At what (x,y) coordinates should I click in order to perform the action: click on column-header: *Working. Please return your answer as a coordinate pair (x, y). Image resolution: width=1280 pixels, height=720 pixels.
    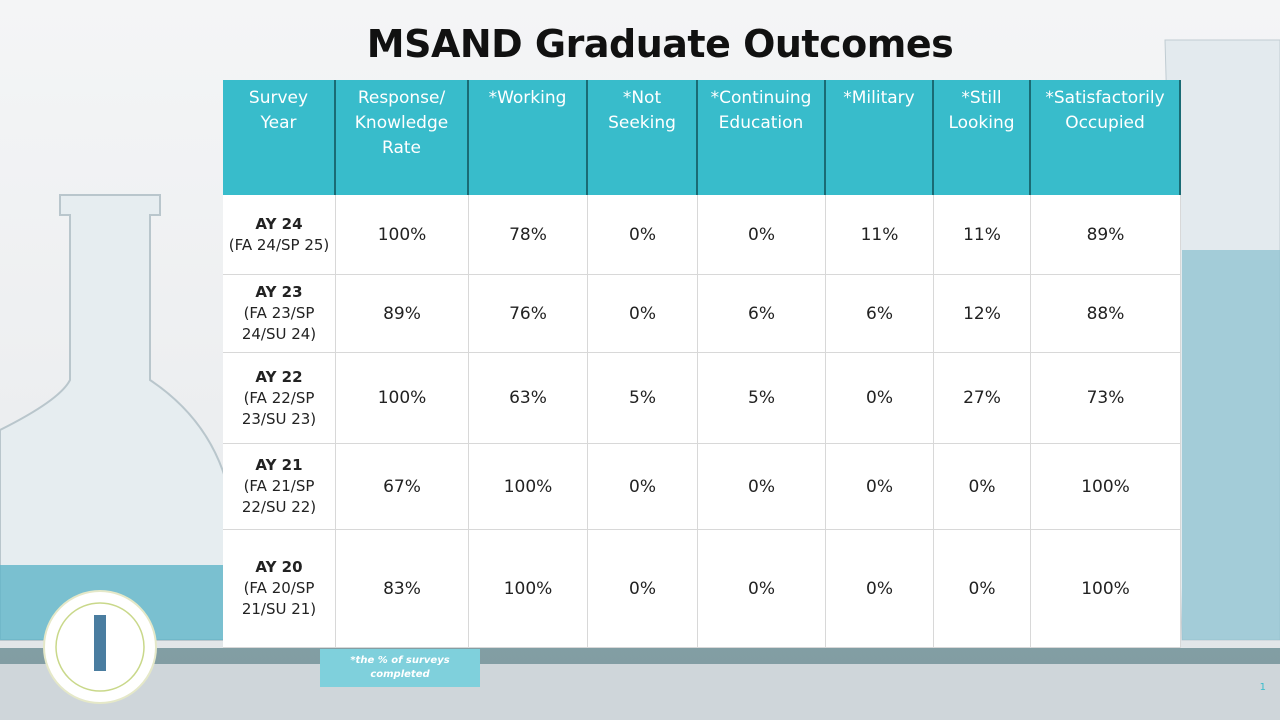
    Looking at the image, I should click on (528, 137).